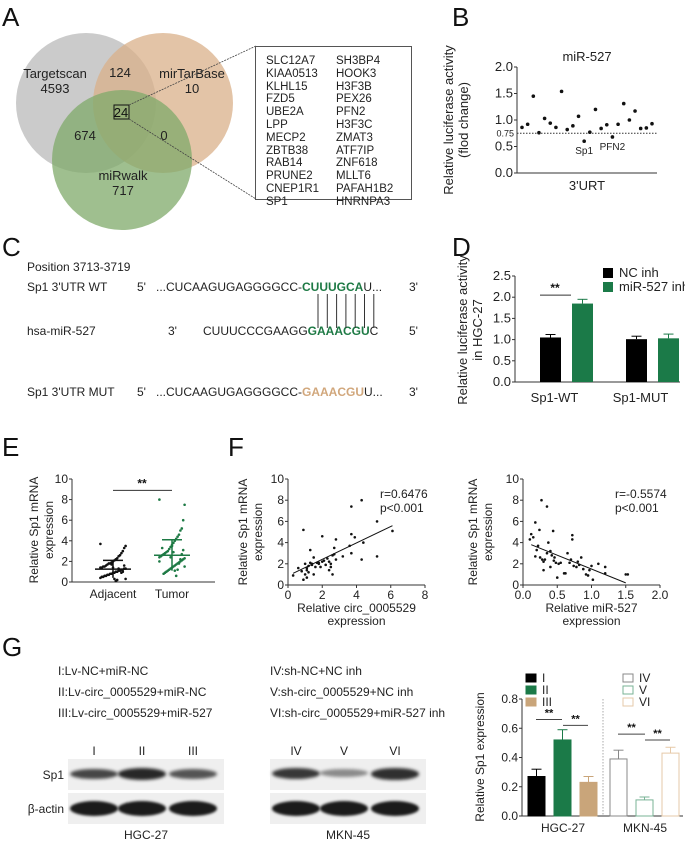  I want to click on d-y-tick-label: 2.5, so click(502, 275).